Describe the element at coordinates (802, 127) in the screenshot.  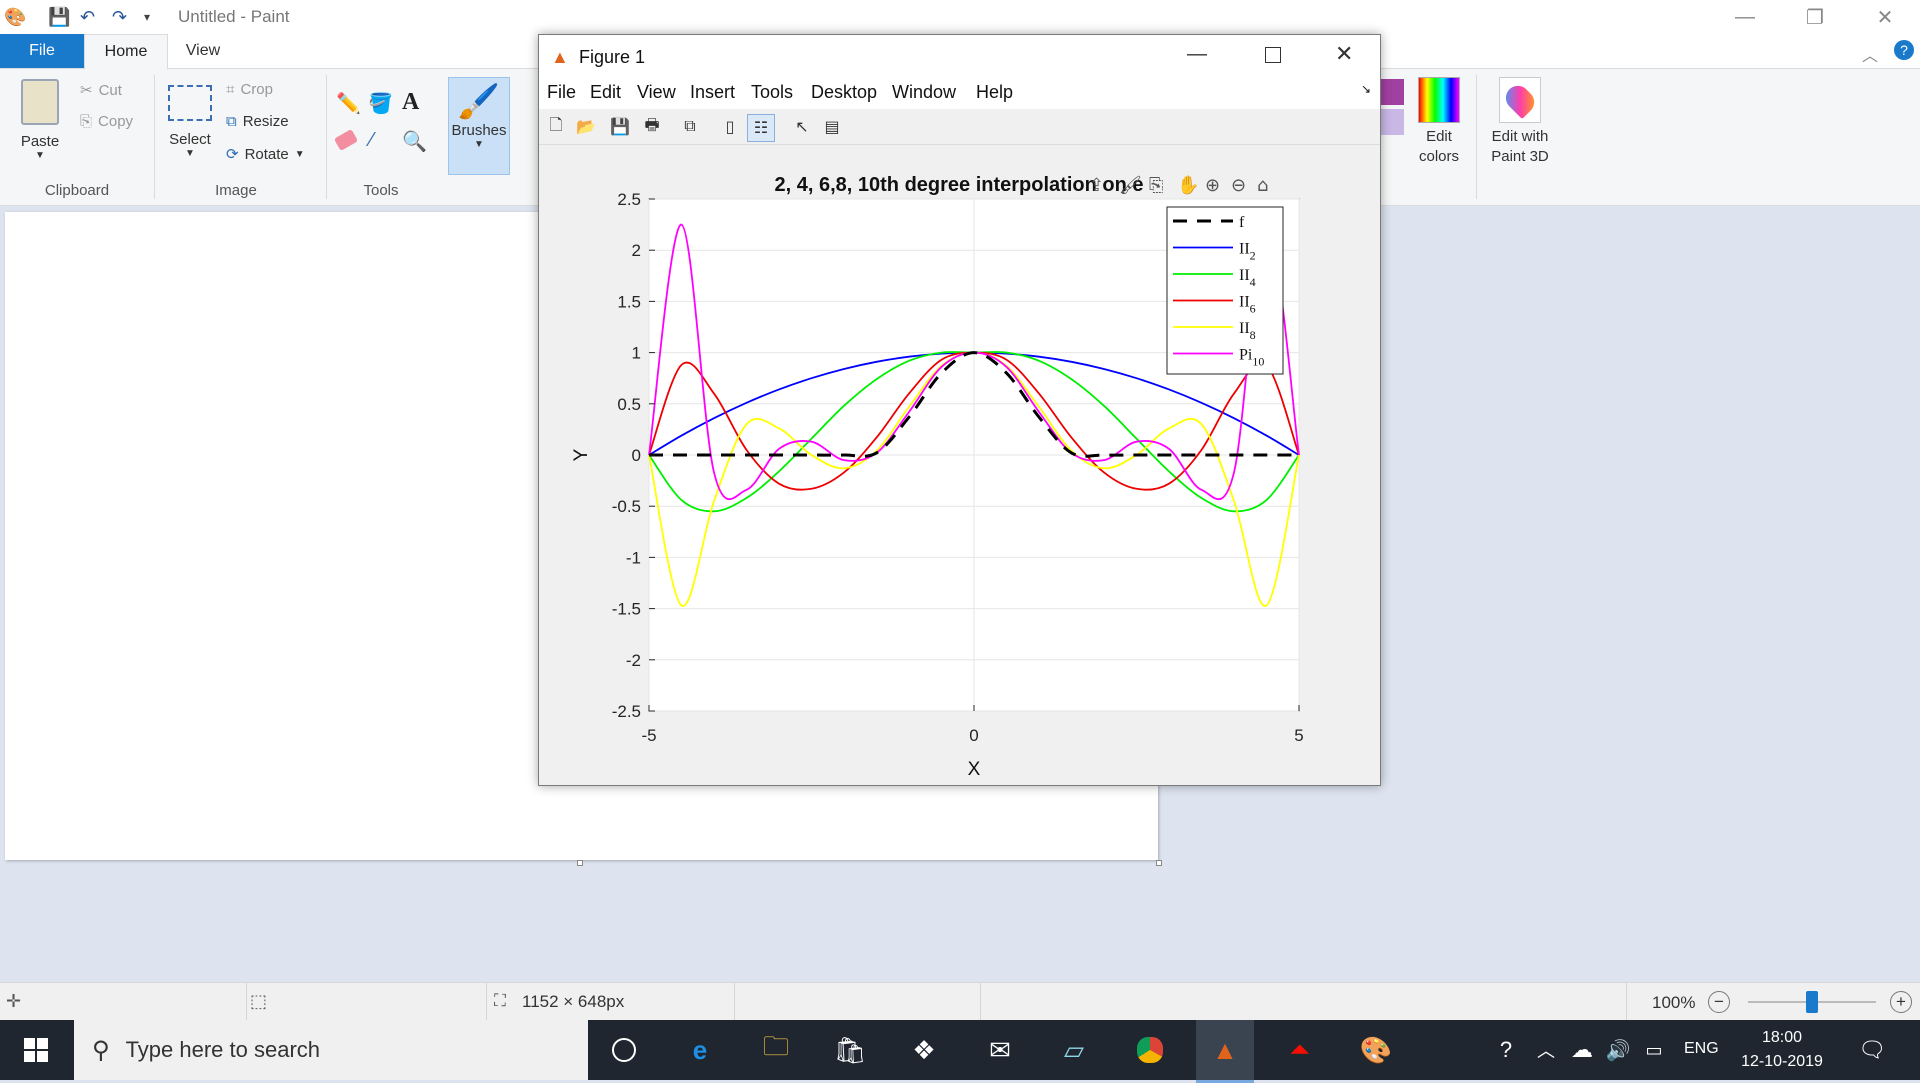
I see `edit-plot-cursor-icon: ↖` at that location.